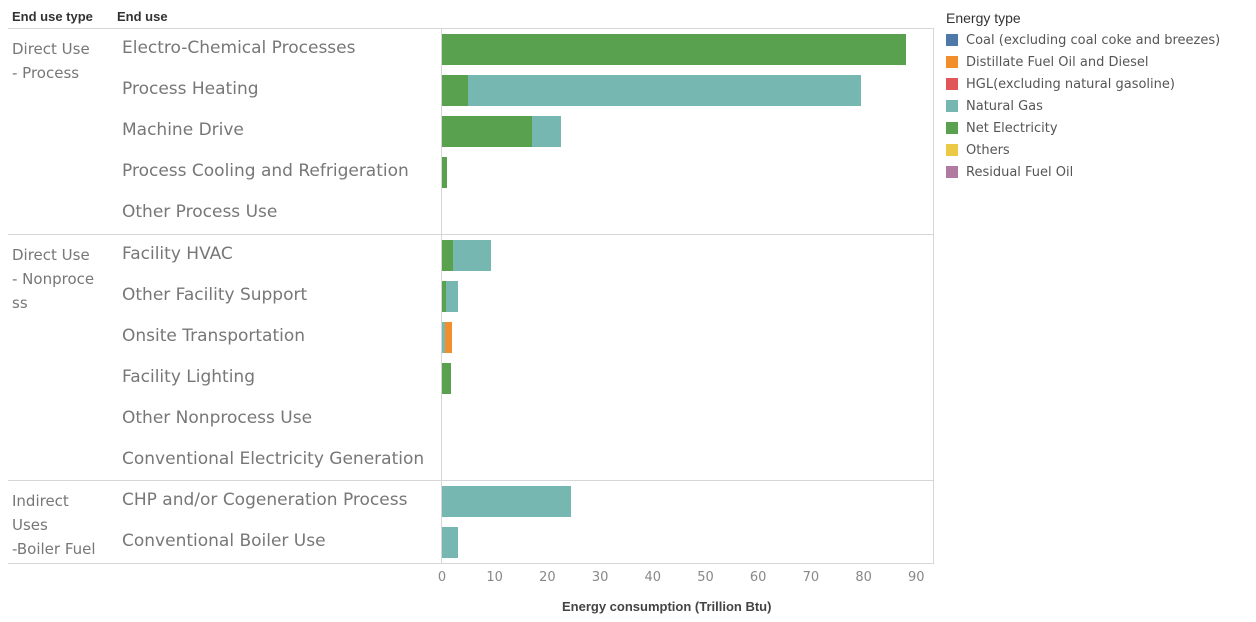  Describe the element at coordinates (1057, 62) in the screenshot. I see `legend-label: Distillate Fuel Oil and Diesel` at that location.